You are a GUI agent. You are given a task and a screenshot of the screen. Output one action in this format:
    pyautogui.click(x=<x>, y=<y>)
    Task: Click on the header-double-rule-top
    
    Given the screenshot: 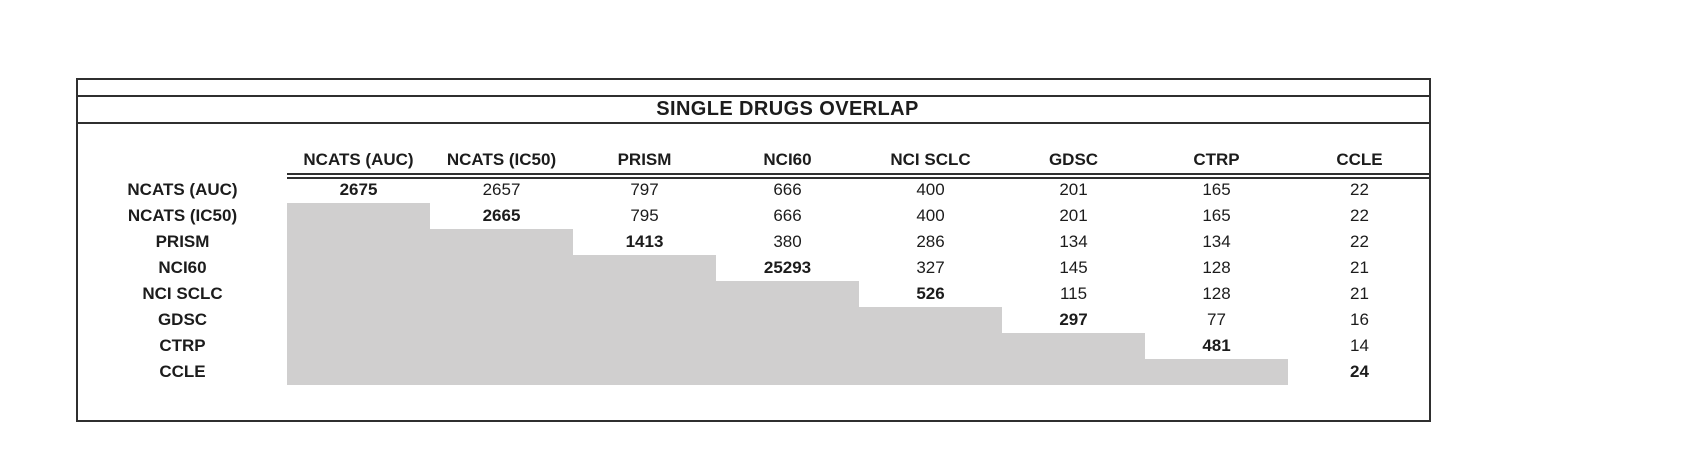 What is the action you would take?
    pyautogui.click(x=858, y=174)
    